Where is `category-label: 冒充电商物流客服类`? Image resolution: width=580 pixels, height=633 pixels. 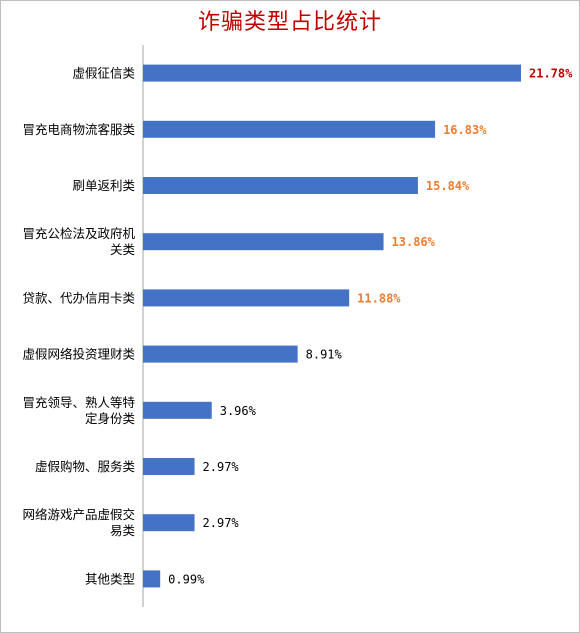
category-label: 冒充电商物流客服类 is located at coordinates (78, 129).